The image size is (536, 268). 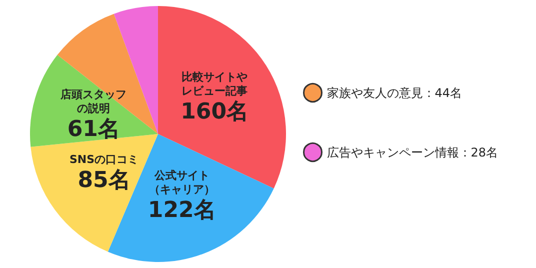 I want to click on slice-label: 公式サイト（キャリア）, so click(x=181, y=182).